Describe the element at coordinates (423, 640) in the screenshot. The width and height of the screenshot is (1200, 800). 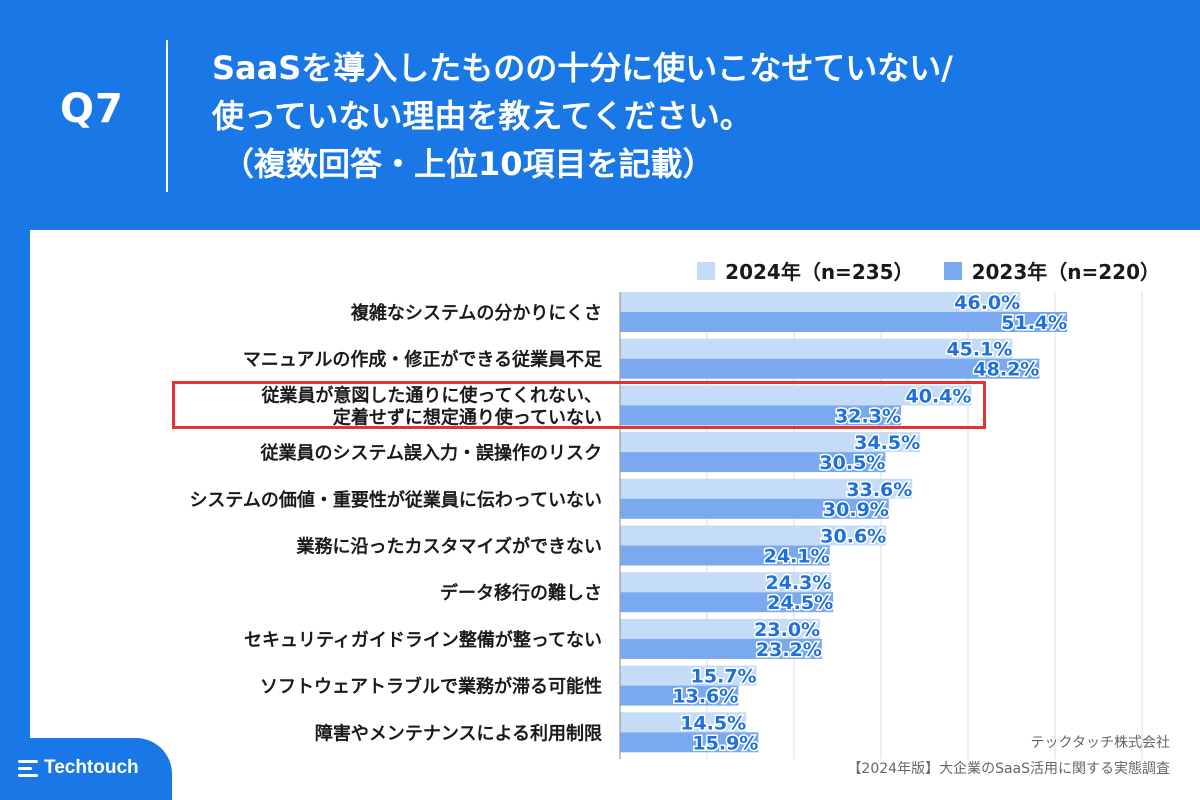
I see `category-label: セキュリティガイドライン整備が整ってない` at that location.